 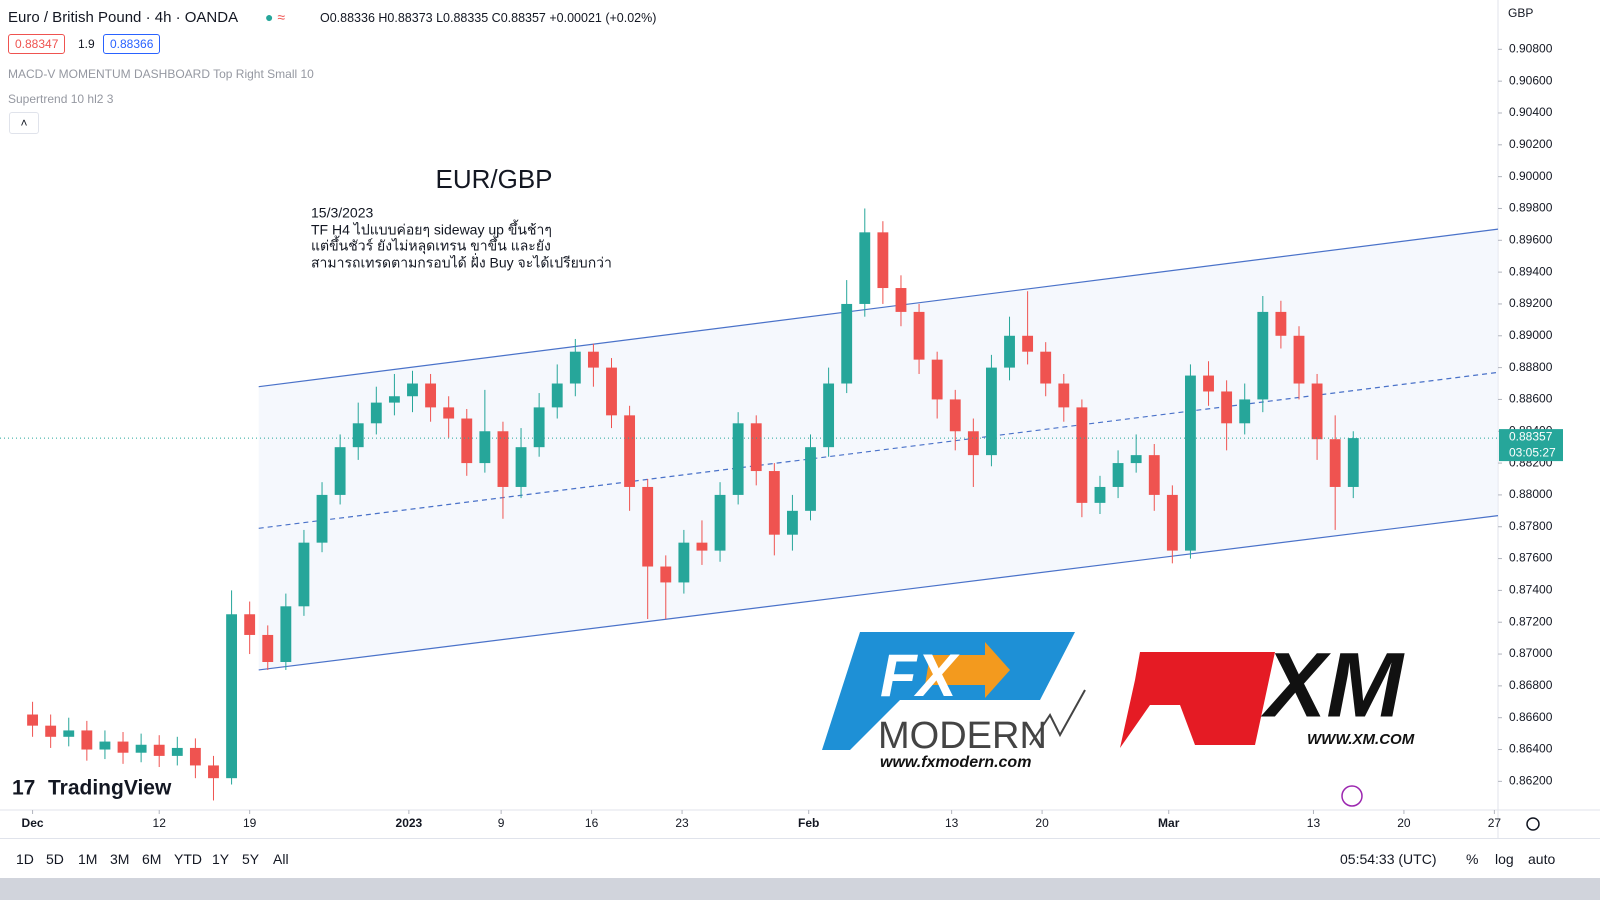 I want to click on logo-shape, so click(x=948, y=691).